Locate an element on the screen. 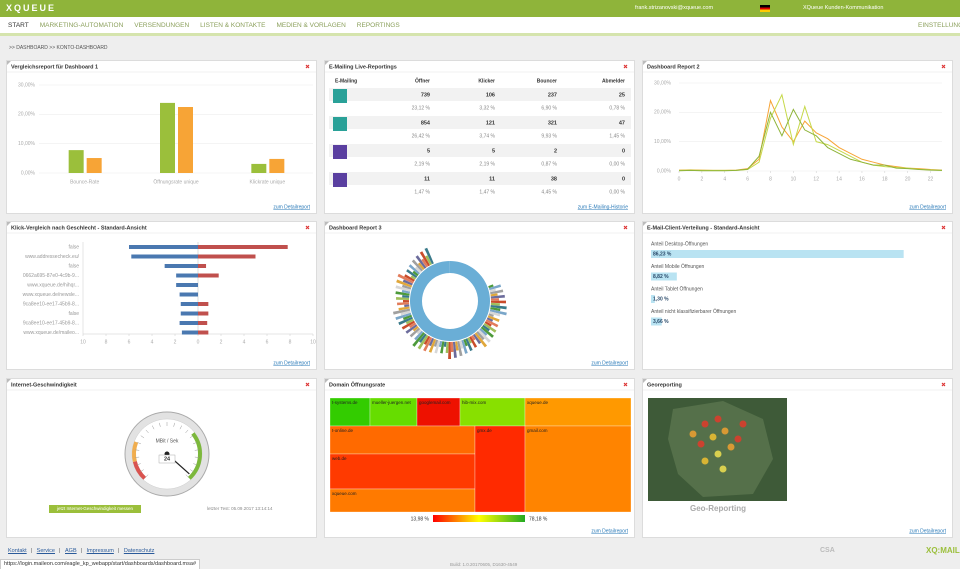  nav-item: LISTEN & KONTAKTE is located at coordinates (233, 25).